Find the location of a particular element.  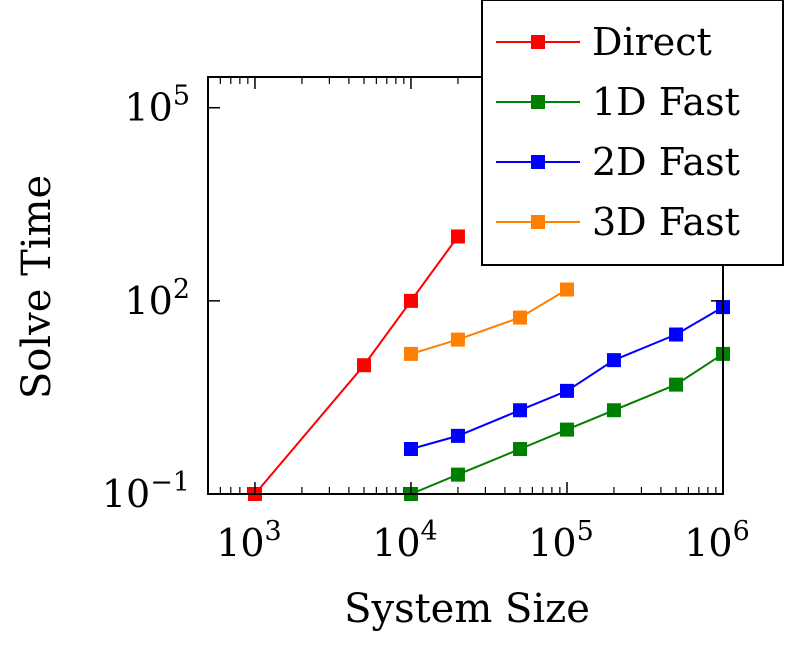

y-axis-title: Solve Time is located at coordinates (37, 287).